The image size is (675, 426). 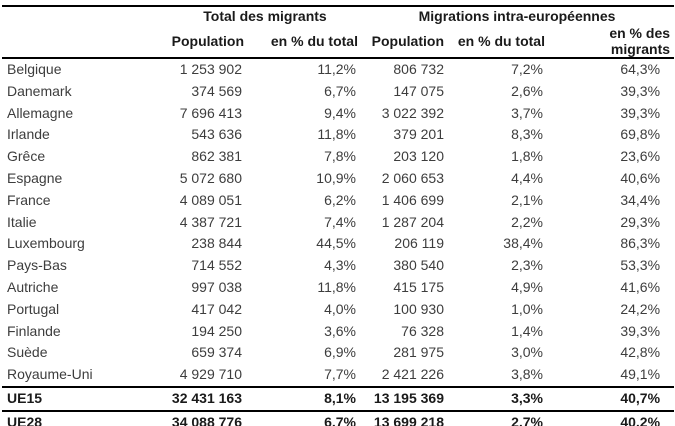 What do you see at coordinates (207, 41) in the screenshot?
I see `col-header-population-total: Population` at bounding box center [207, 41].